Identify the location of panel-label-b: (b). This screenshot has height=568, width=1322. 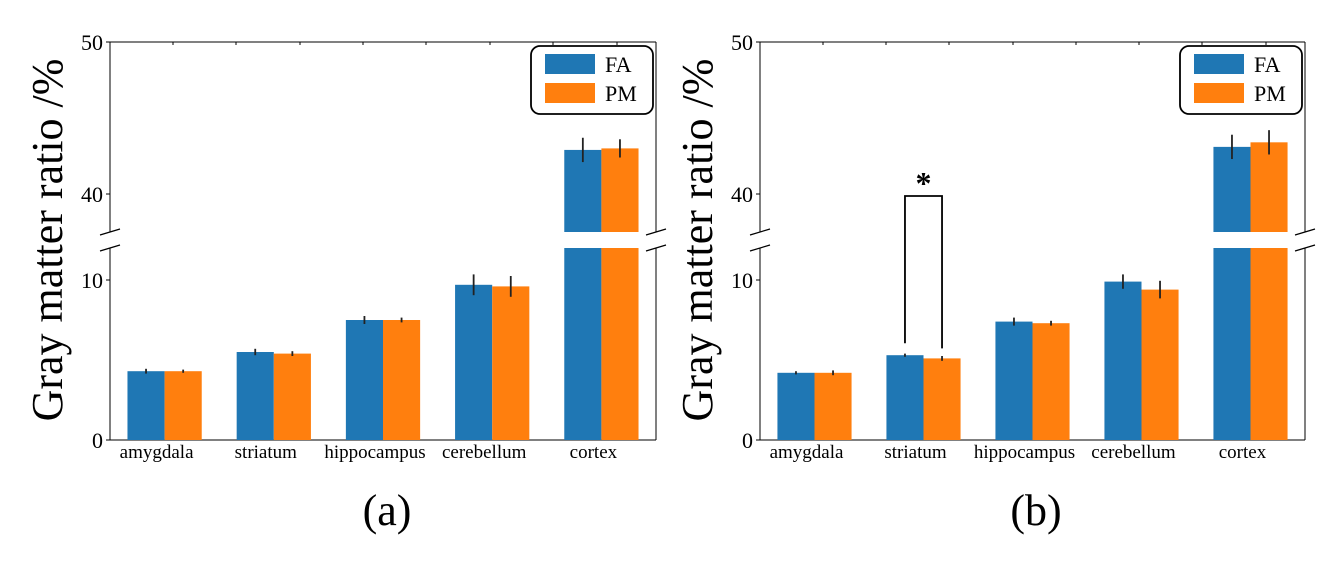
(1036, 510).